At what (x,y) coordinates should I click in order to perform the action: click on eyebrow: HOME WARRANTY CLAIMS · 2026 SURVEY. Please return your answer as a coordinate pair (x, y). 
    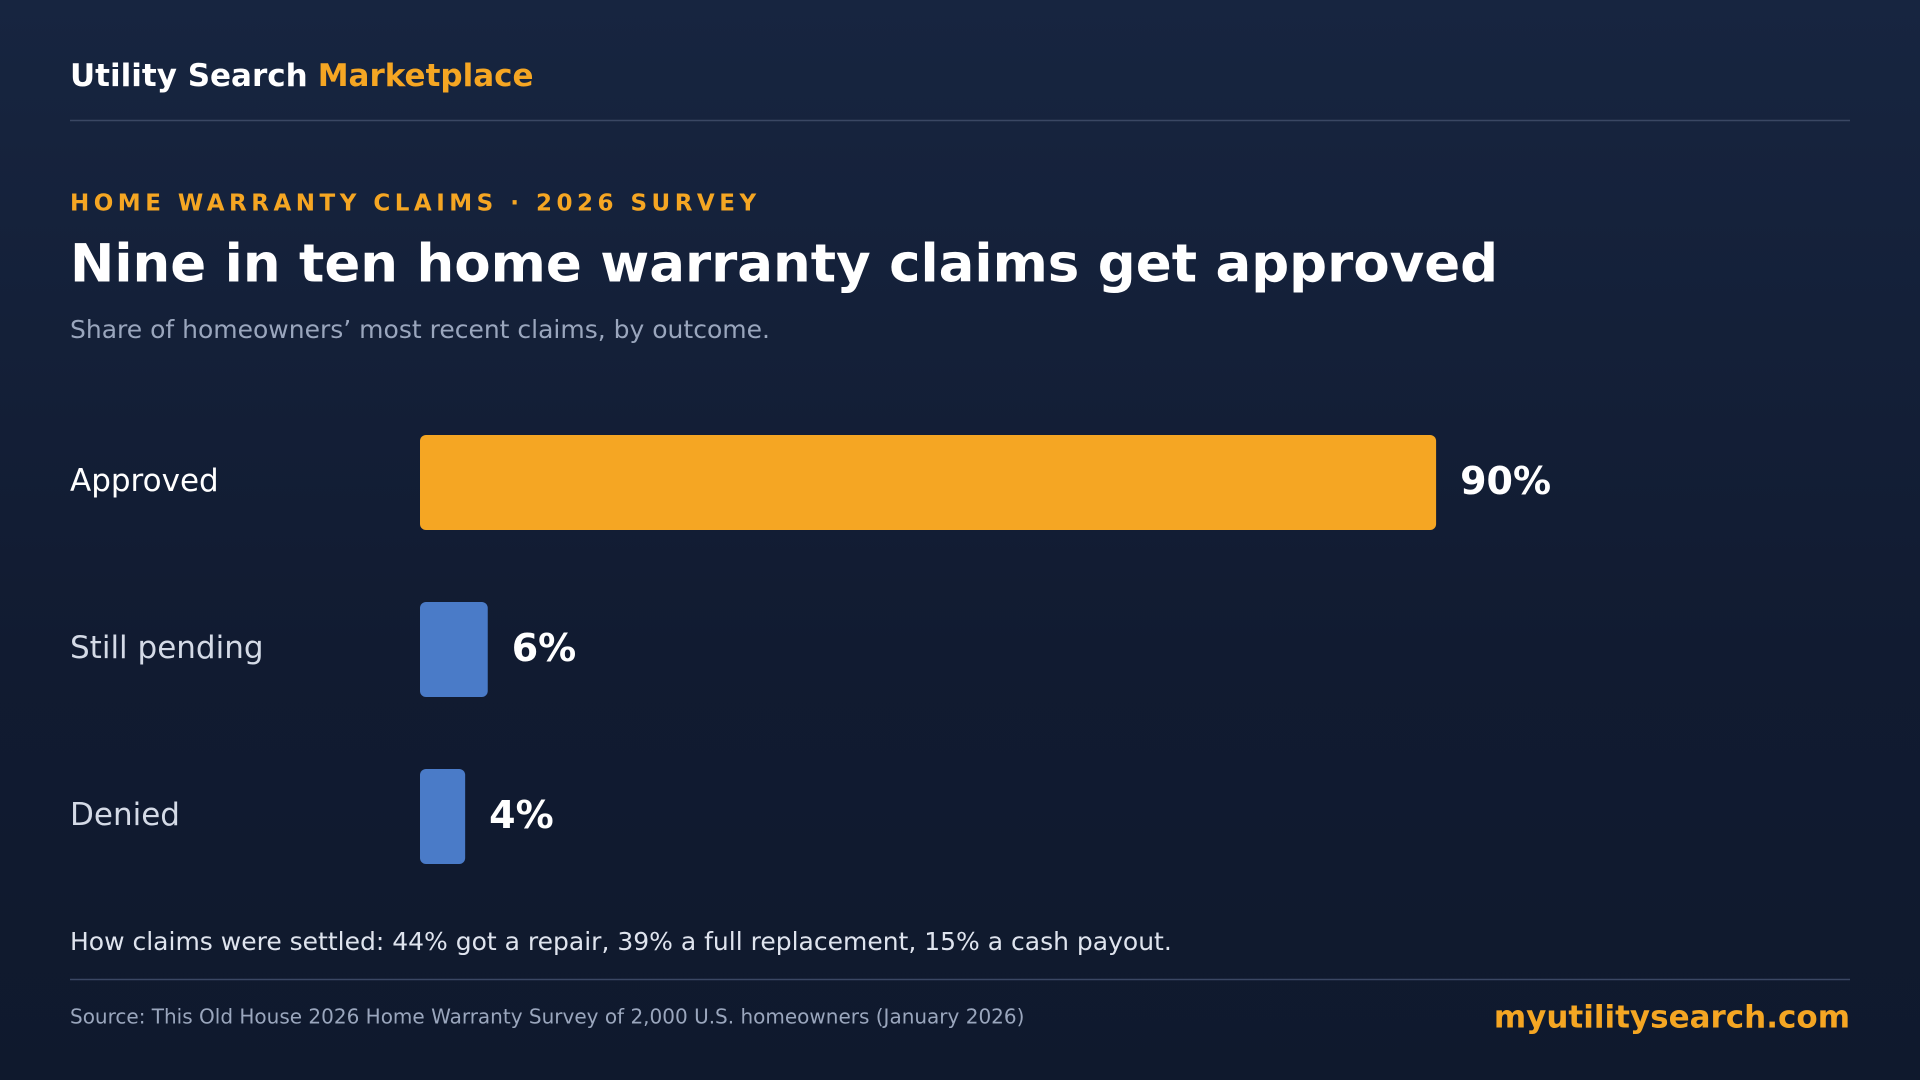
    Looking at the image, I should click on (415, 204).